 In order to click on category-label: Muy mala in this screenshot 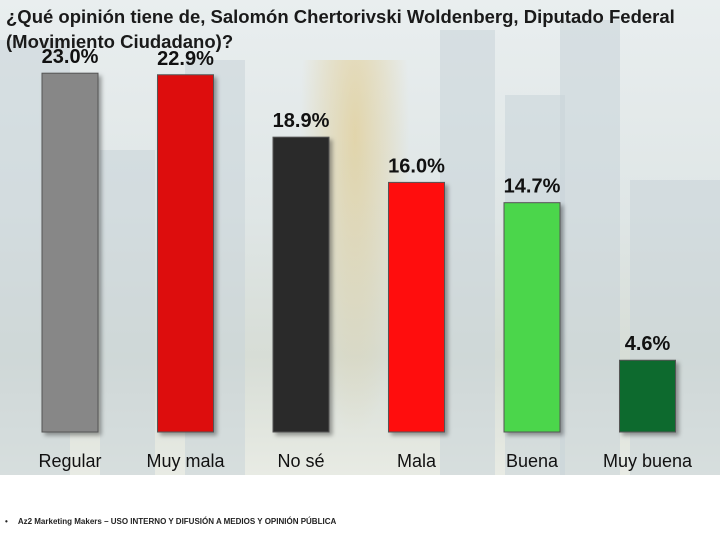, I will do `click(185, 461)`.